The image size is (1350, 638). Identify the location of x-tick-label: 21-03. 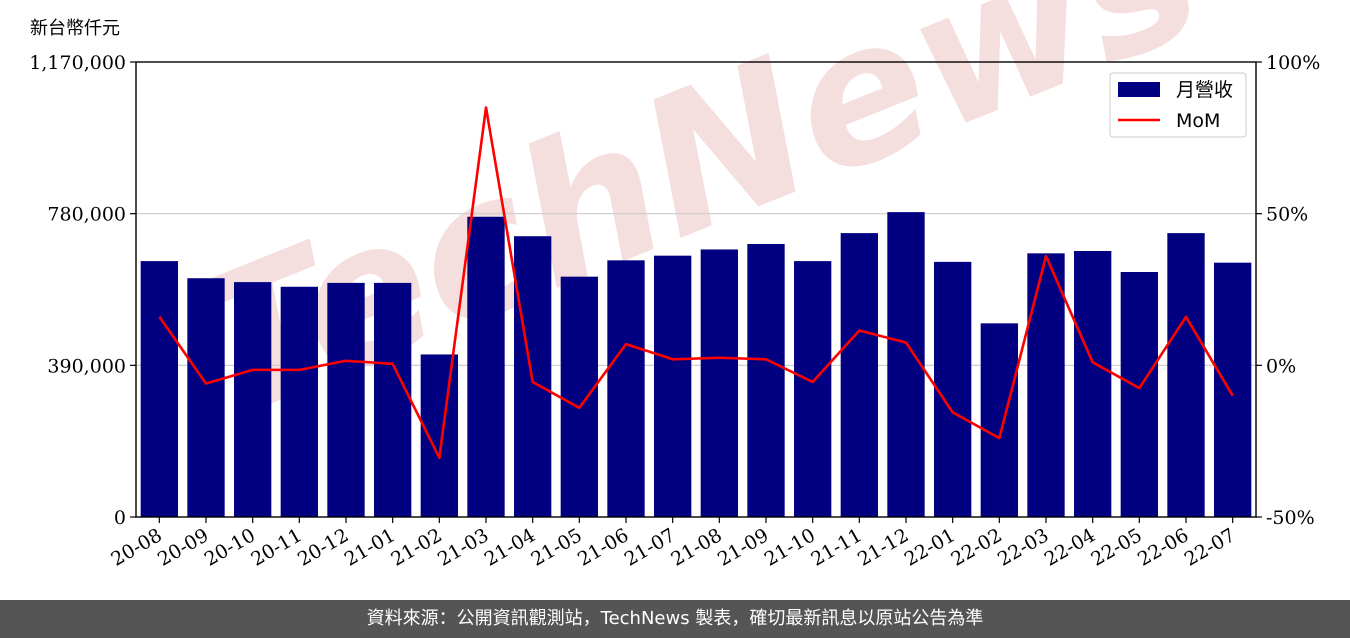
(463, 547).